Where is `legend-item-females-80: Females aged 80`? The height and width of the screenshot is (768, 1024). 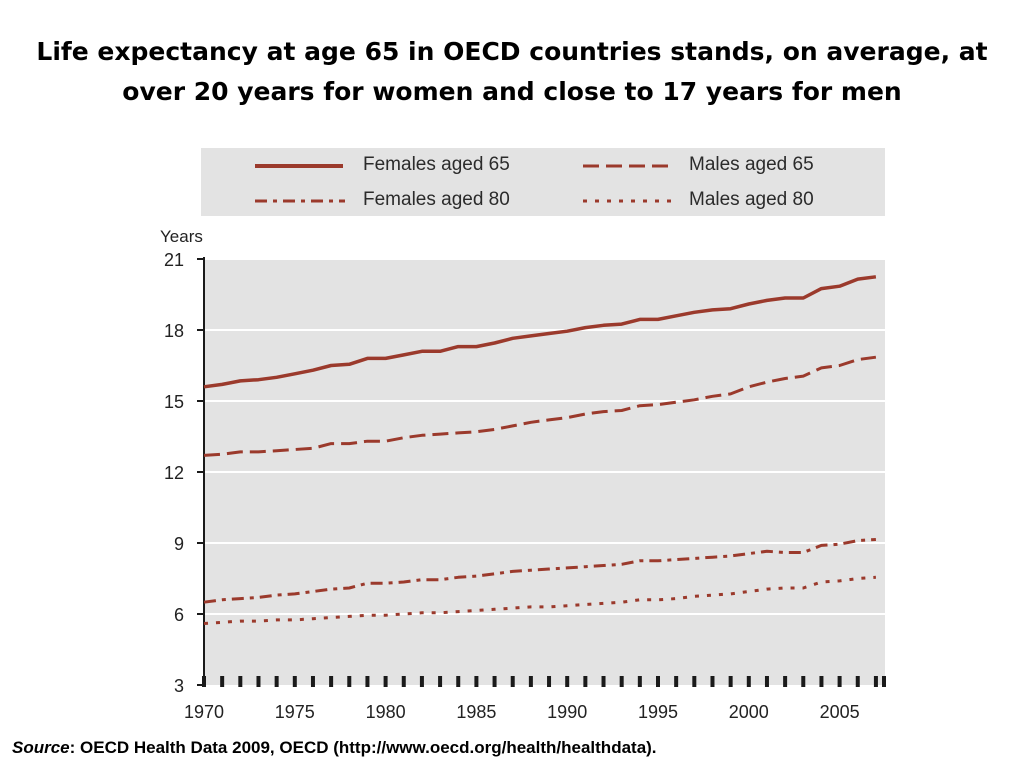
legend-item-females-80: Females aged 80 is located at coordinates (403, 201).